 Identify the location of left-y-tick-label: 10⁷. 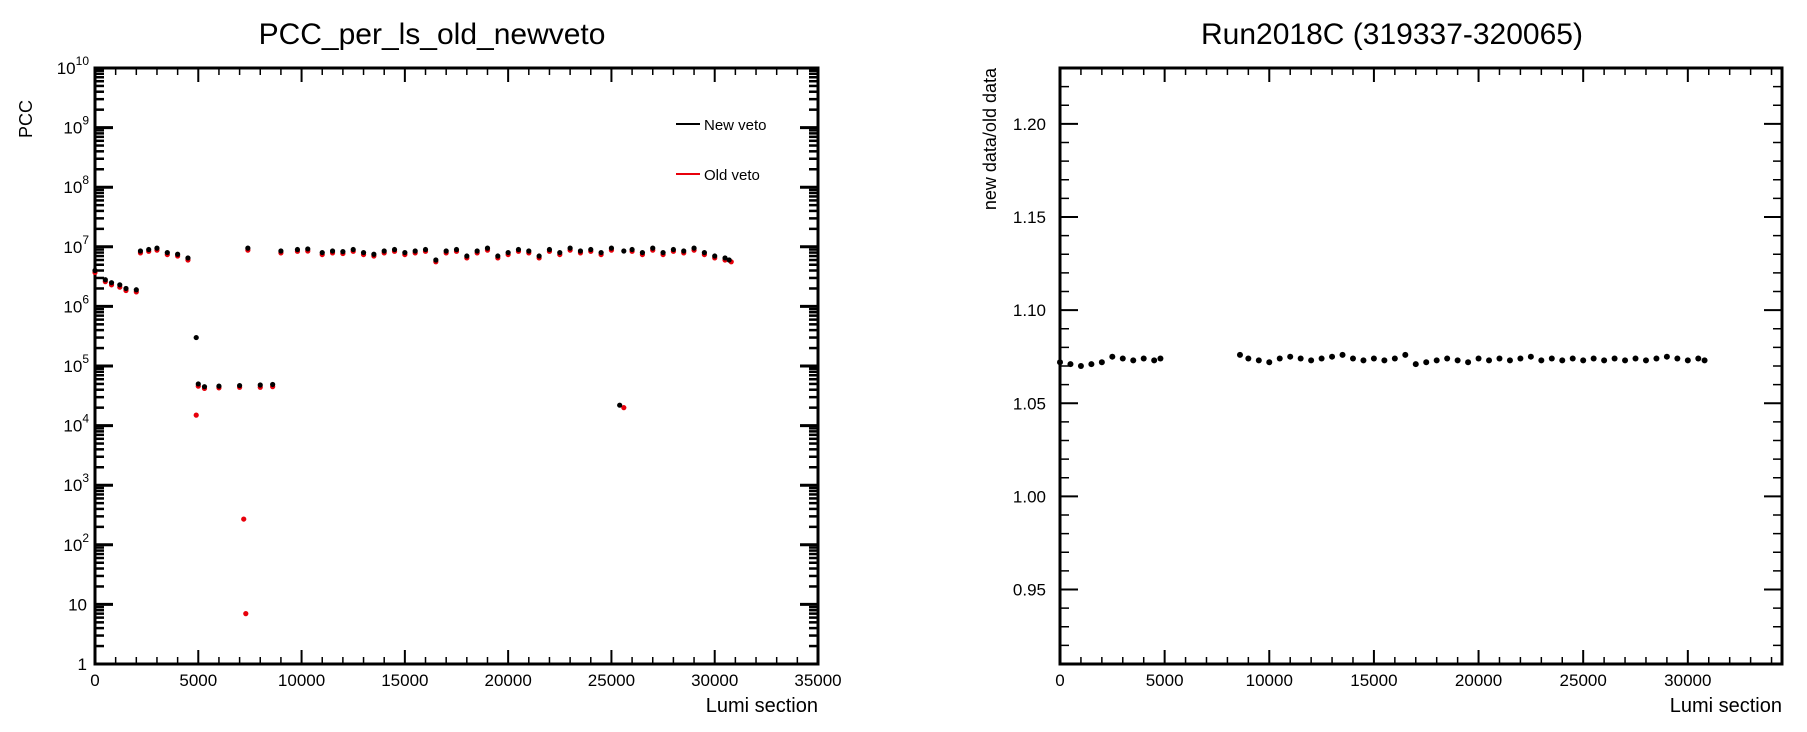
(76, 245).